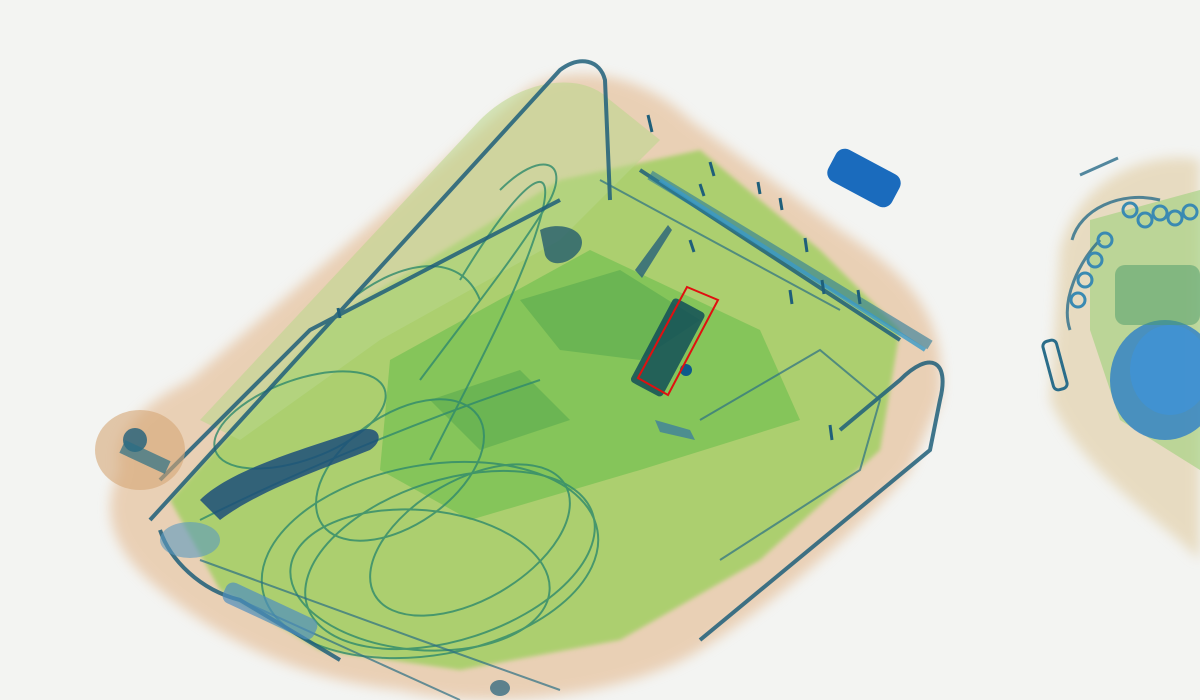 This screenshot has height=700, width=1200. I want to click on trolley-handle, so click(790, 261).